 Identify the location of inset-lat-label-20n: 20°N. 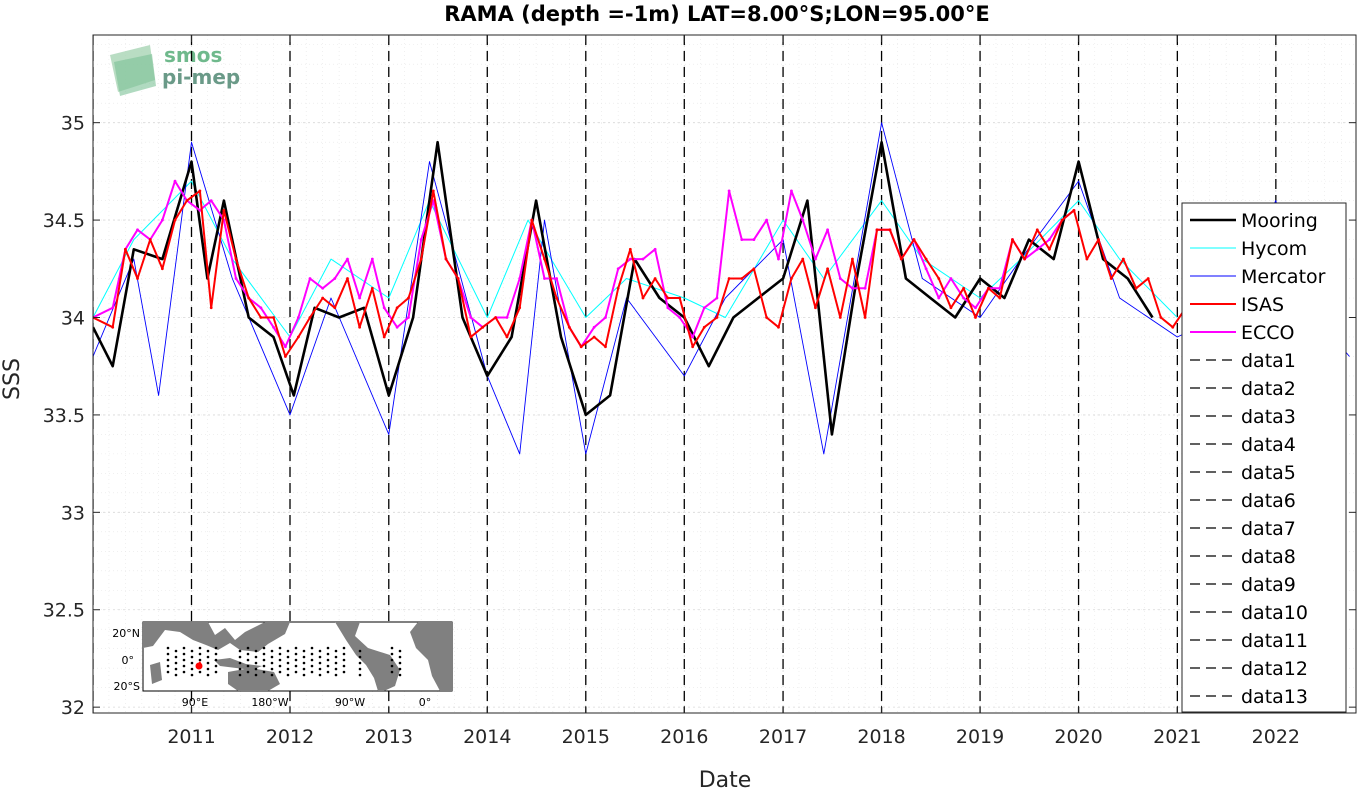
(126, 633).